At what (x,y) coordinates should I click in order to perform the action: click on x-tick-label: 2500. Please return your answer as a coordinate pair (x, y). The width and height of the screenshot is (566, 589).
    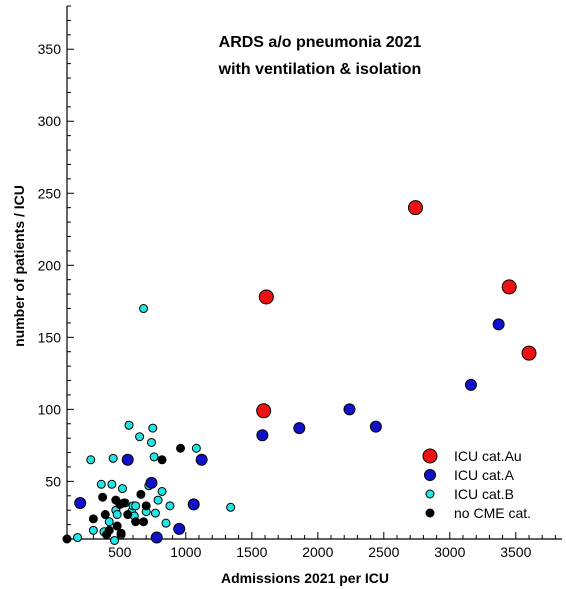
    Looking at the image, I should click on (383, 552).